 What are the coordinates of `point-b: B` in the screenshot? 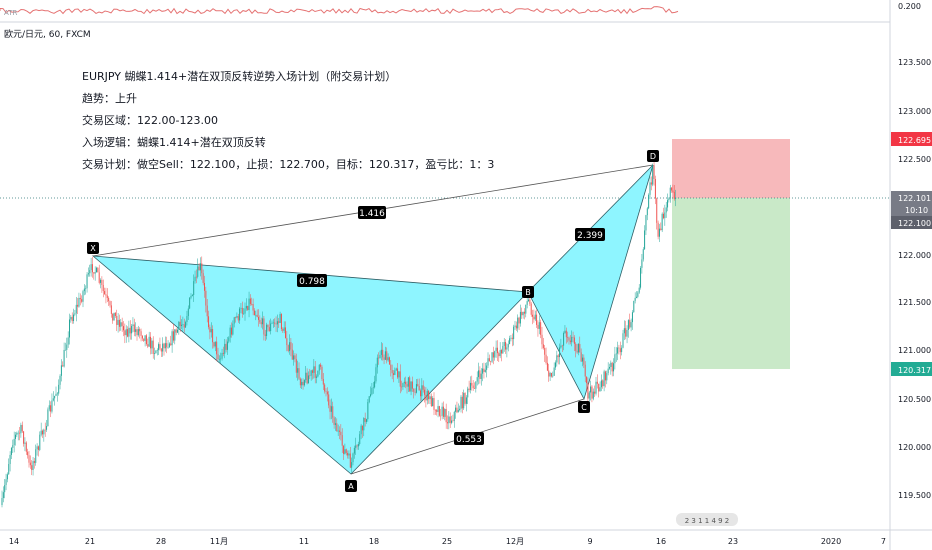 It's located at (528, 292).